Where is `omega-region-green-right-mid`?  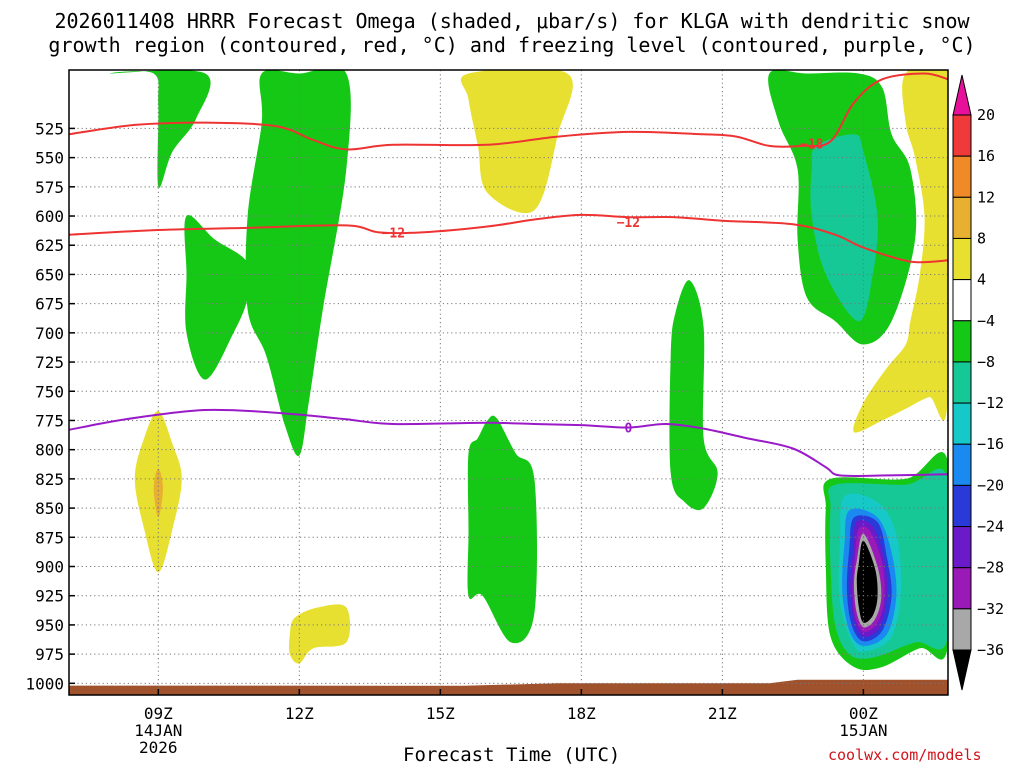
omega-region-green-right-mid is located at coordinates (693, 395).